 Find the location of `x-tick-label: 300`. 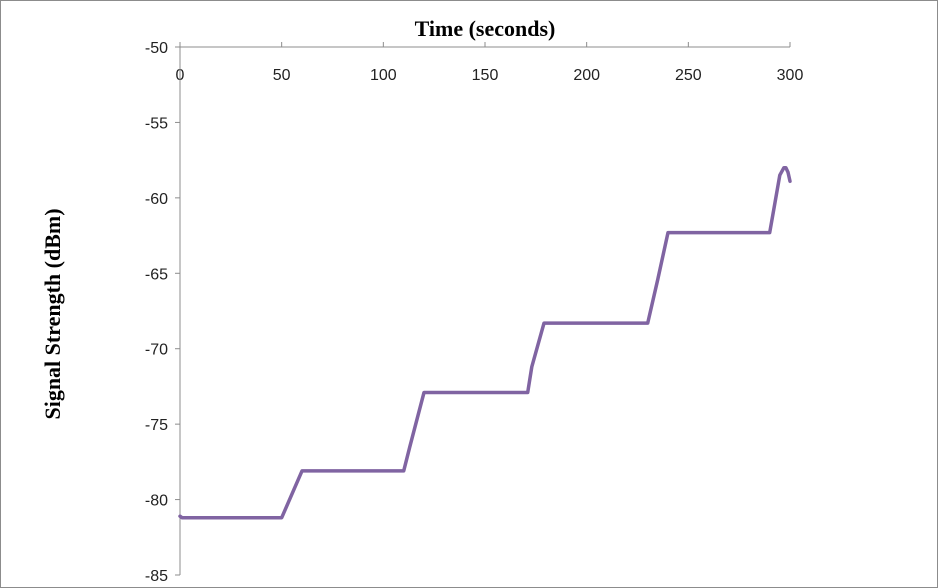

x-tick-label: 300 is located at coordinates (790, 75).